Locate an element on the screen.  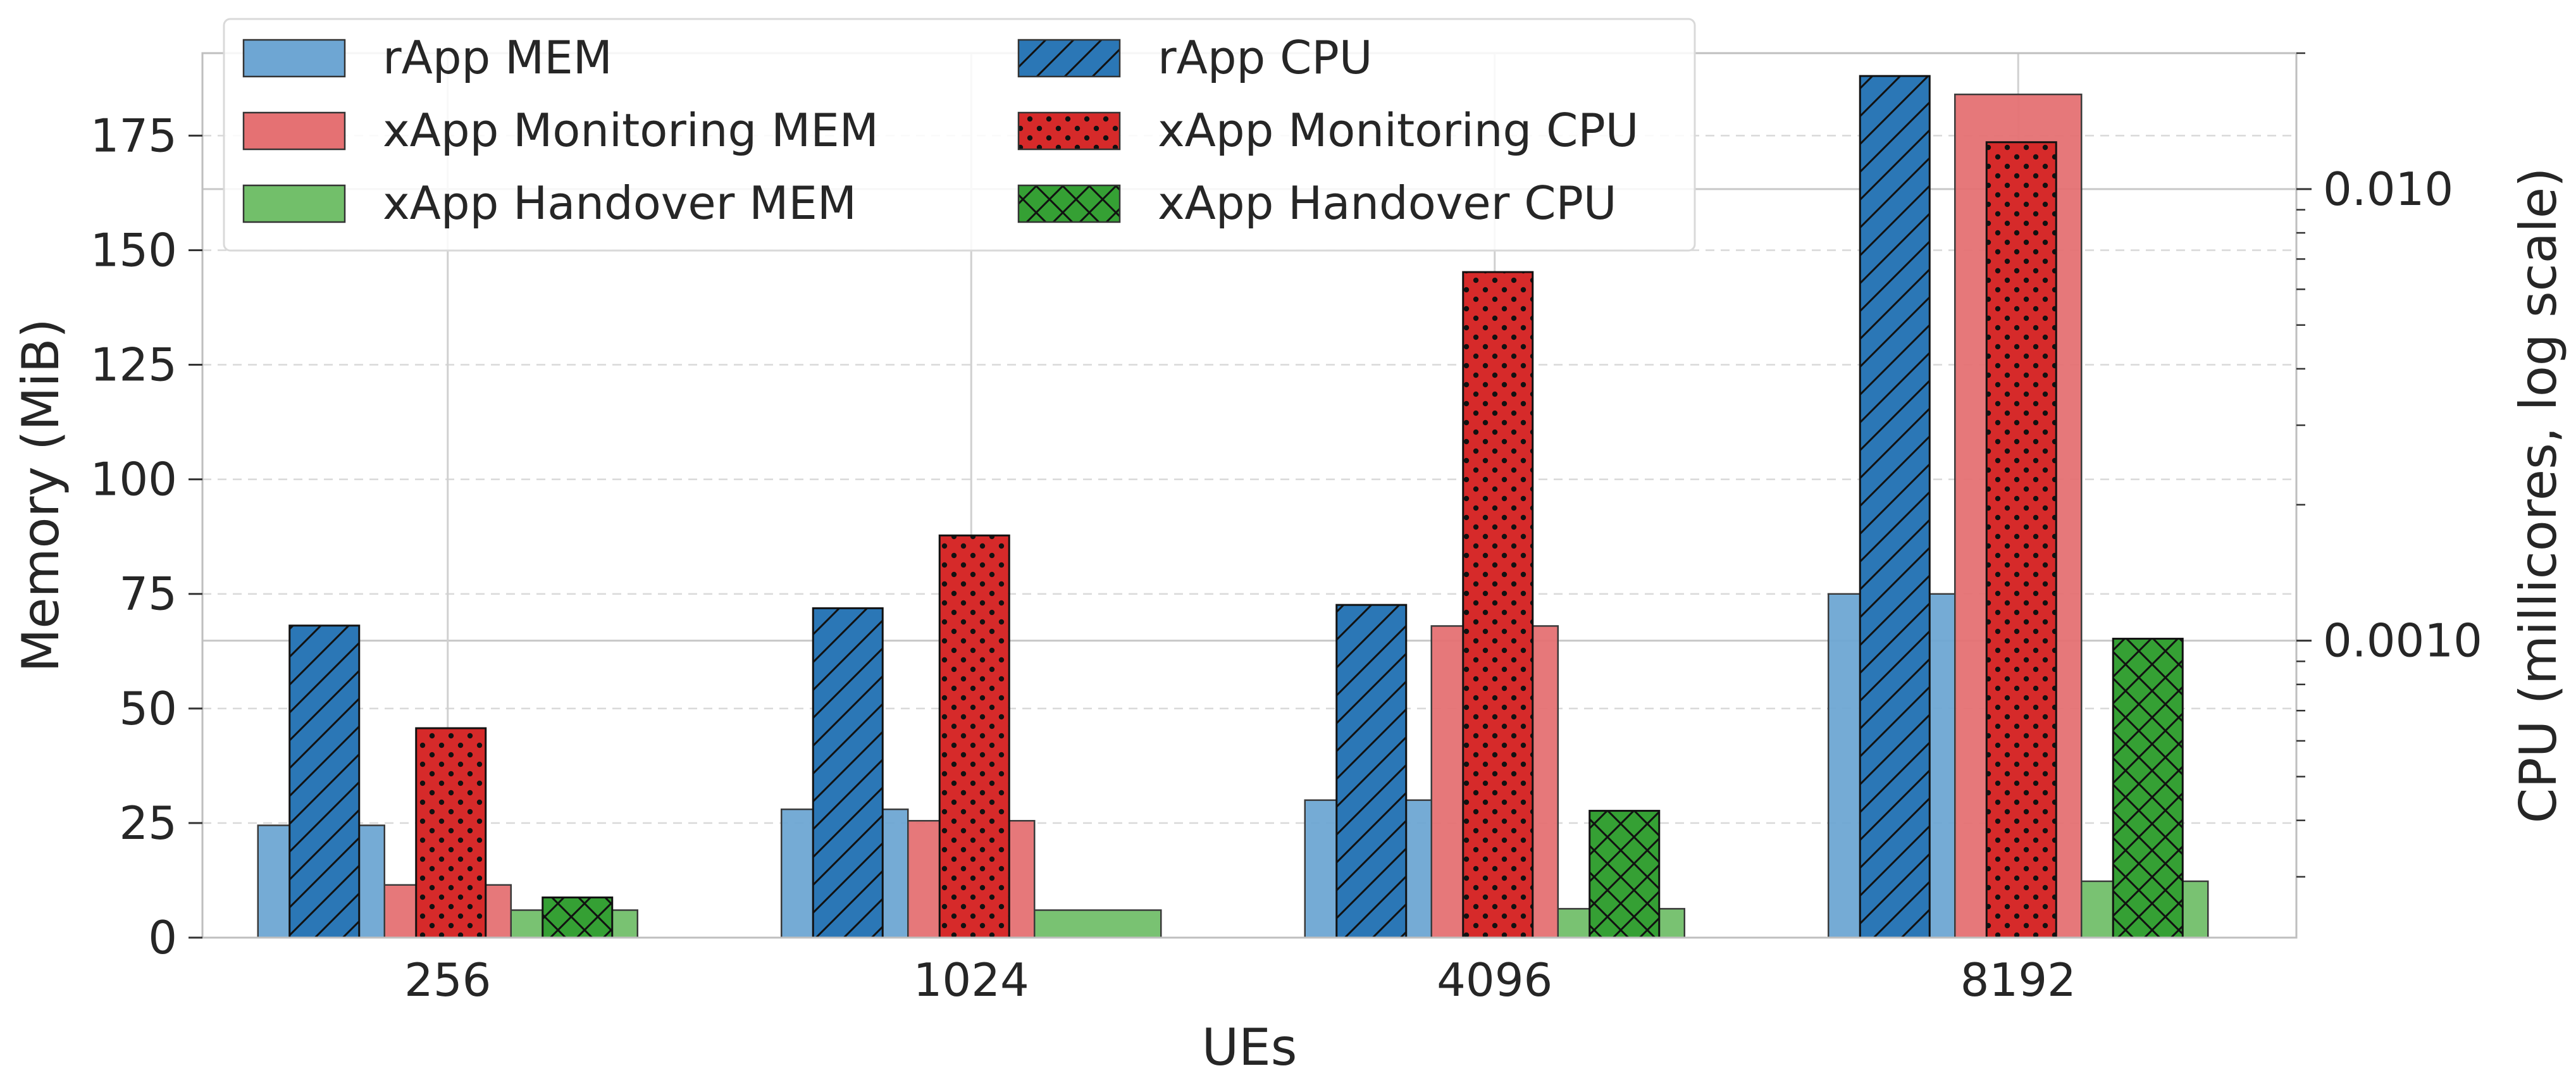
y-axis-right: 0.0010 0.010 is located at coordinates (2389, 465).